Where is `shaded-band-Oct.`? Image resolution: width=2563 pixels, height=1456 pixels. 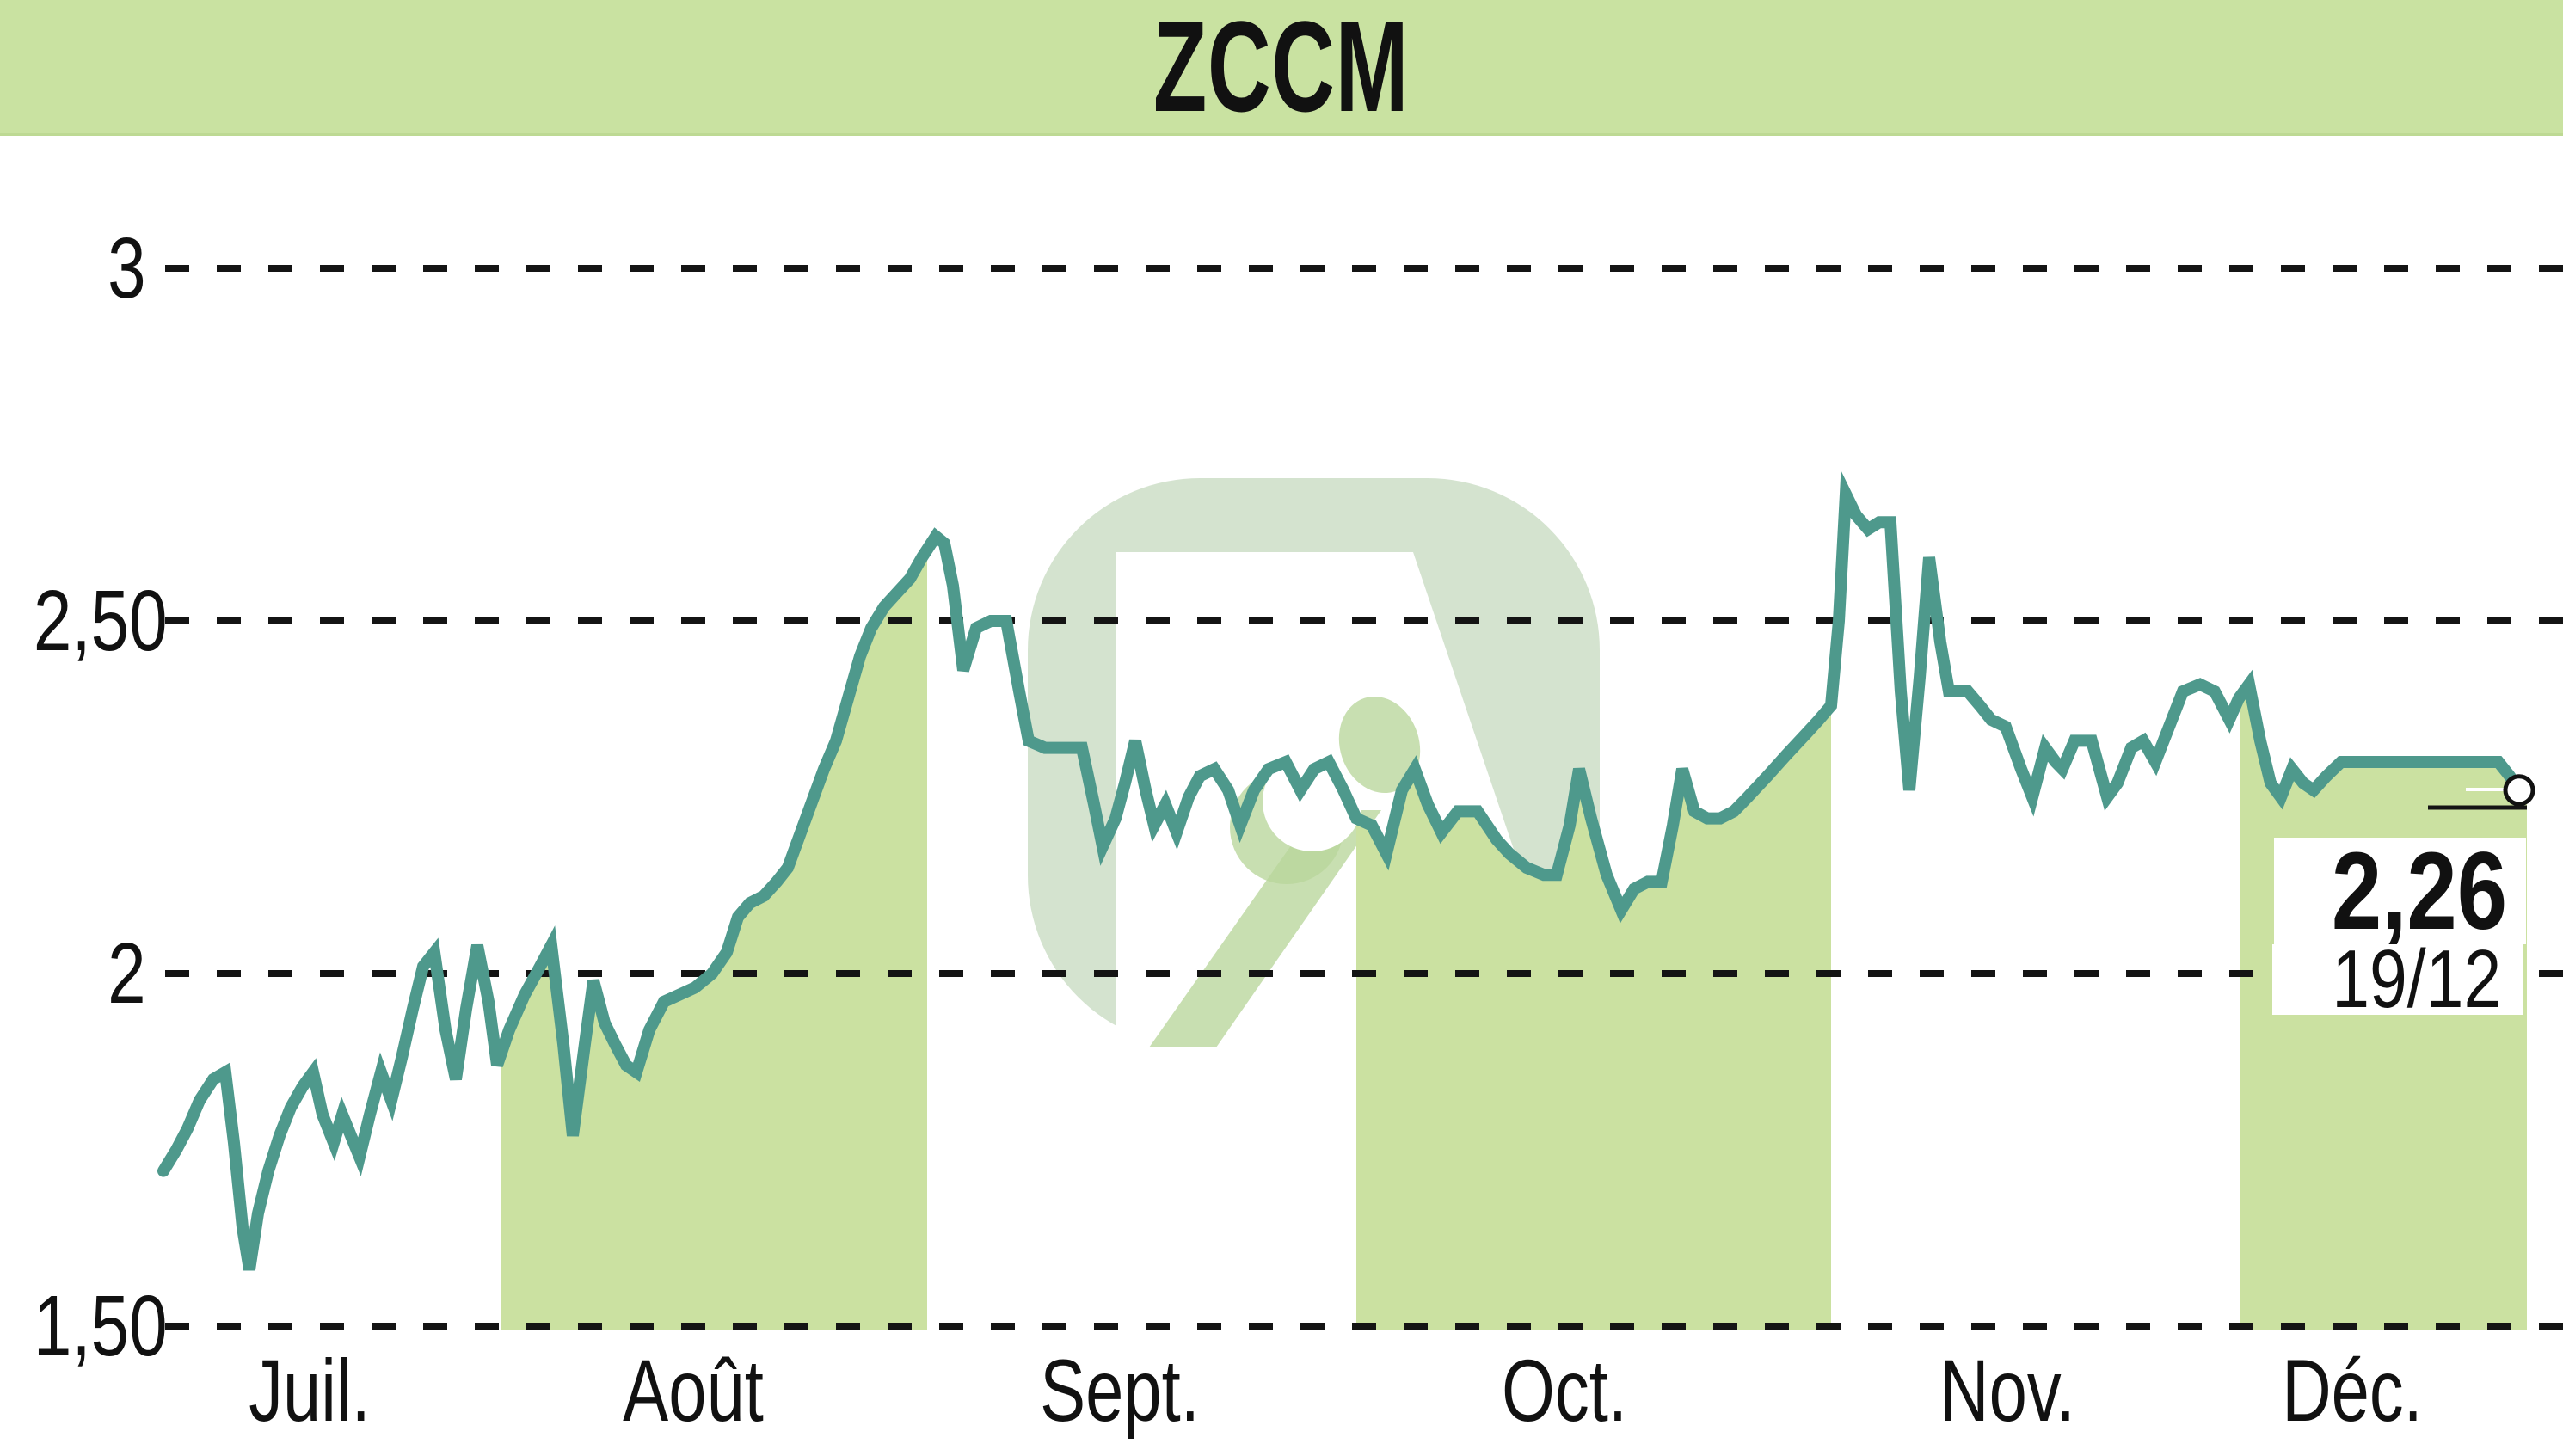 shaded-band-Oct. is located at coordinates (1593, 1018).